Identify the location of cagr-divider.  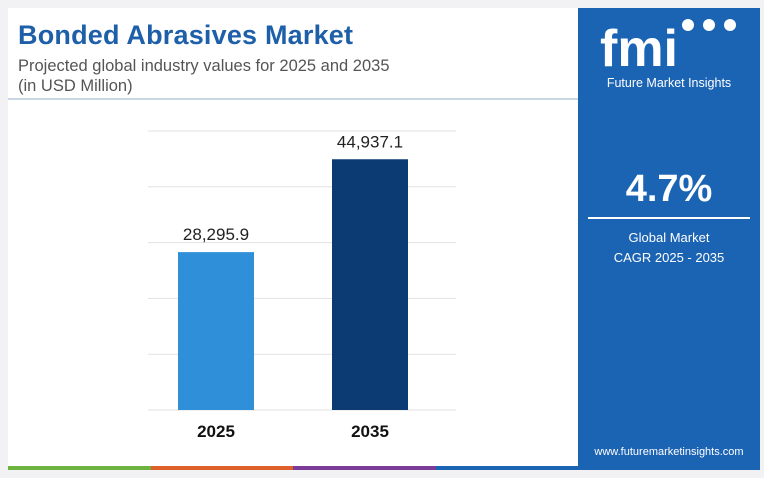
(669, 218).